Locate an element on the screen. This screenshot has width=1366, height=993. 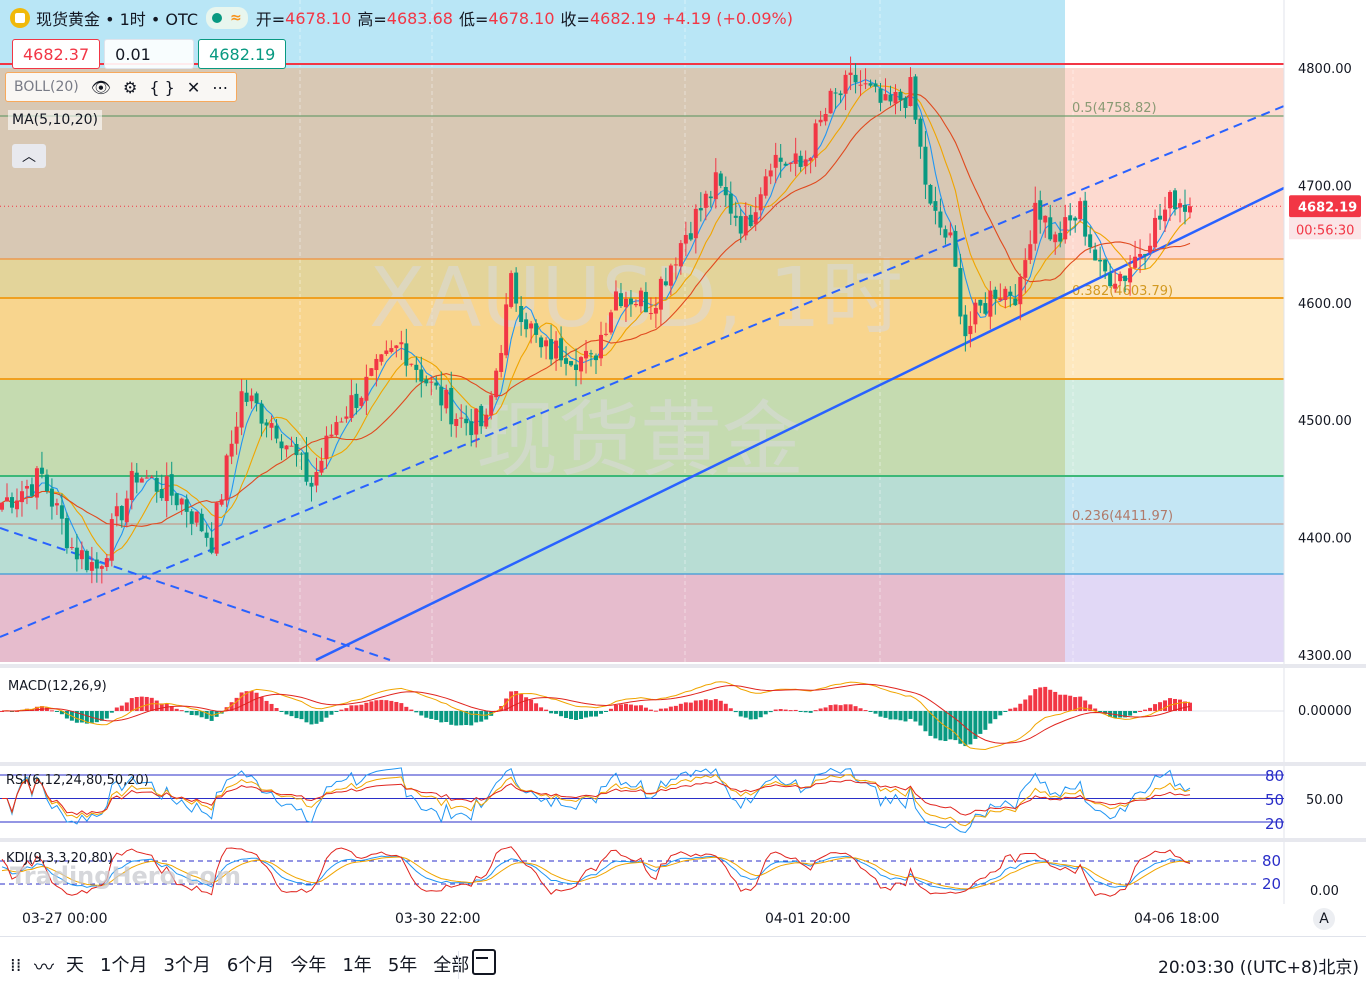
remove-close-icon: ✕ is located at coordinates (193, 87).